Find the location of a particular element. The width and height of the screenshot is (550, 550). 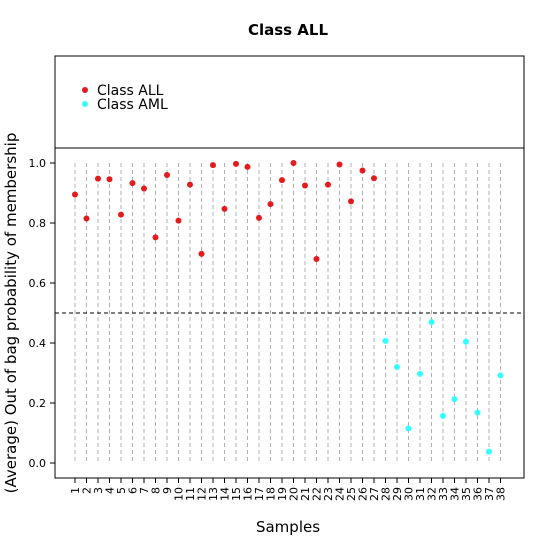

x-tick-label: 4 is located at coordinates (110, 490).